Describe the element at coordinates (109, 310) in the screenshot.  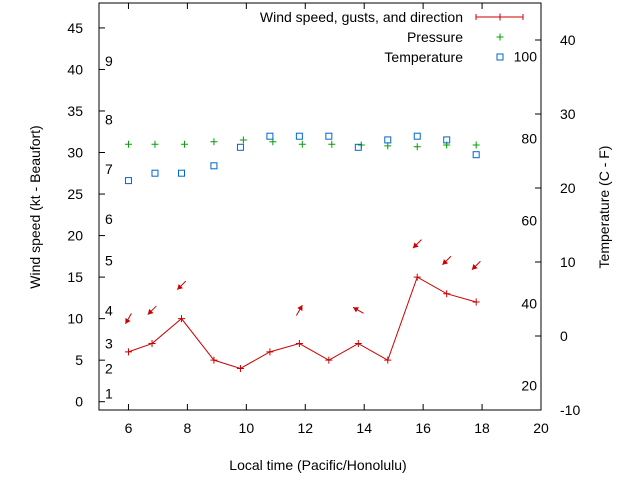
I see `beaufort-label: 4` at that location.